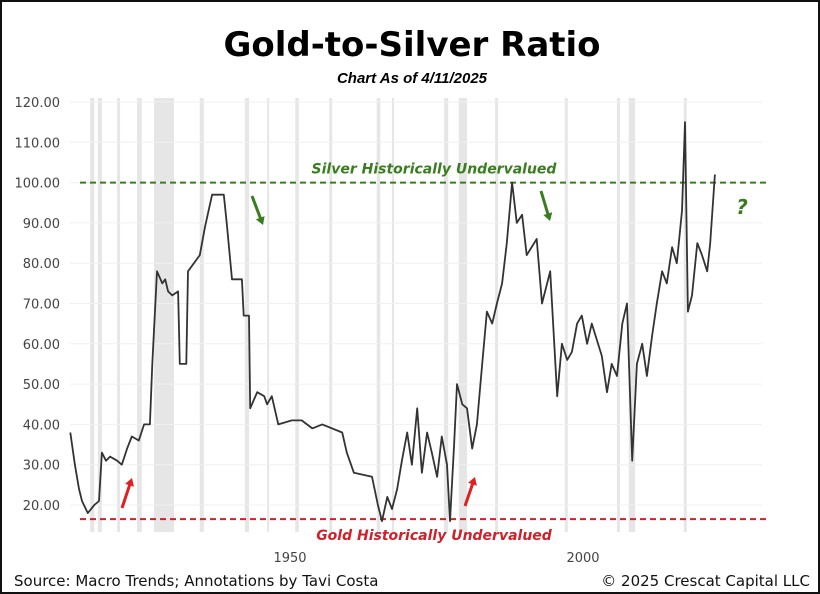 The image size is (820, 594). Describe the element at coordinates (38, 184) in the screenshot. I see `y-tick-label: 100.00` at that location.